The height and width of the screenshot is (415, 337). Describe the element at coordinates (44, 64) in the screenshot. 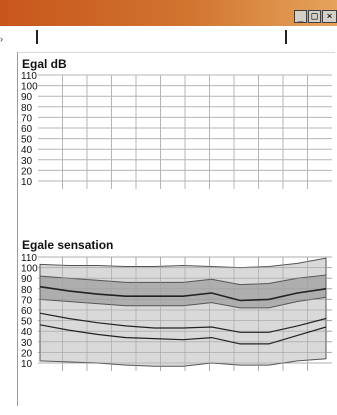

I see `chart-title-egal-db: Egal dB` at that location.